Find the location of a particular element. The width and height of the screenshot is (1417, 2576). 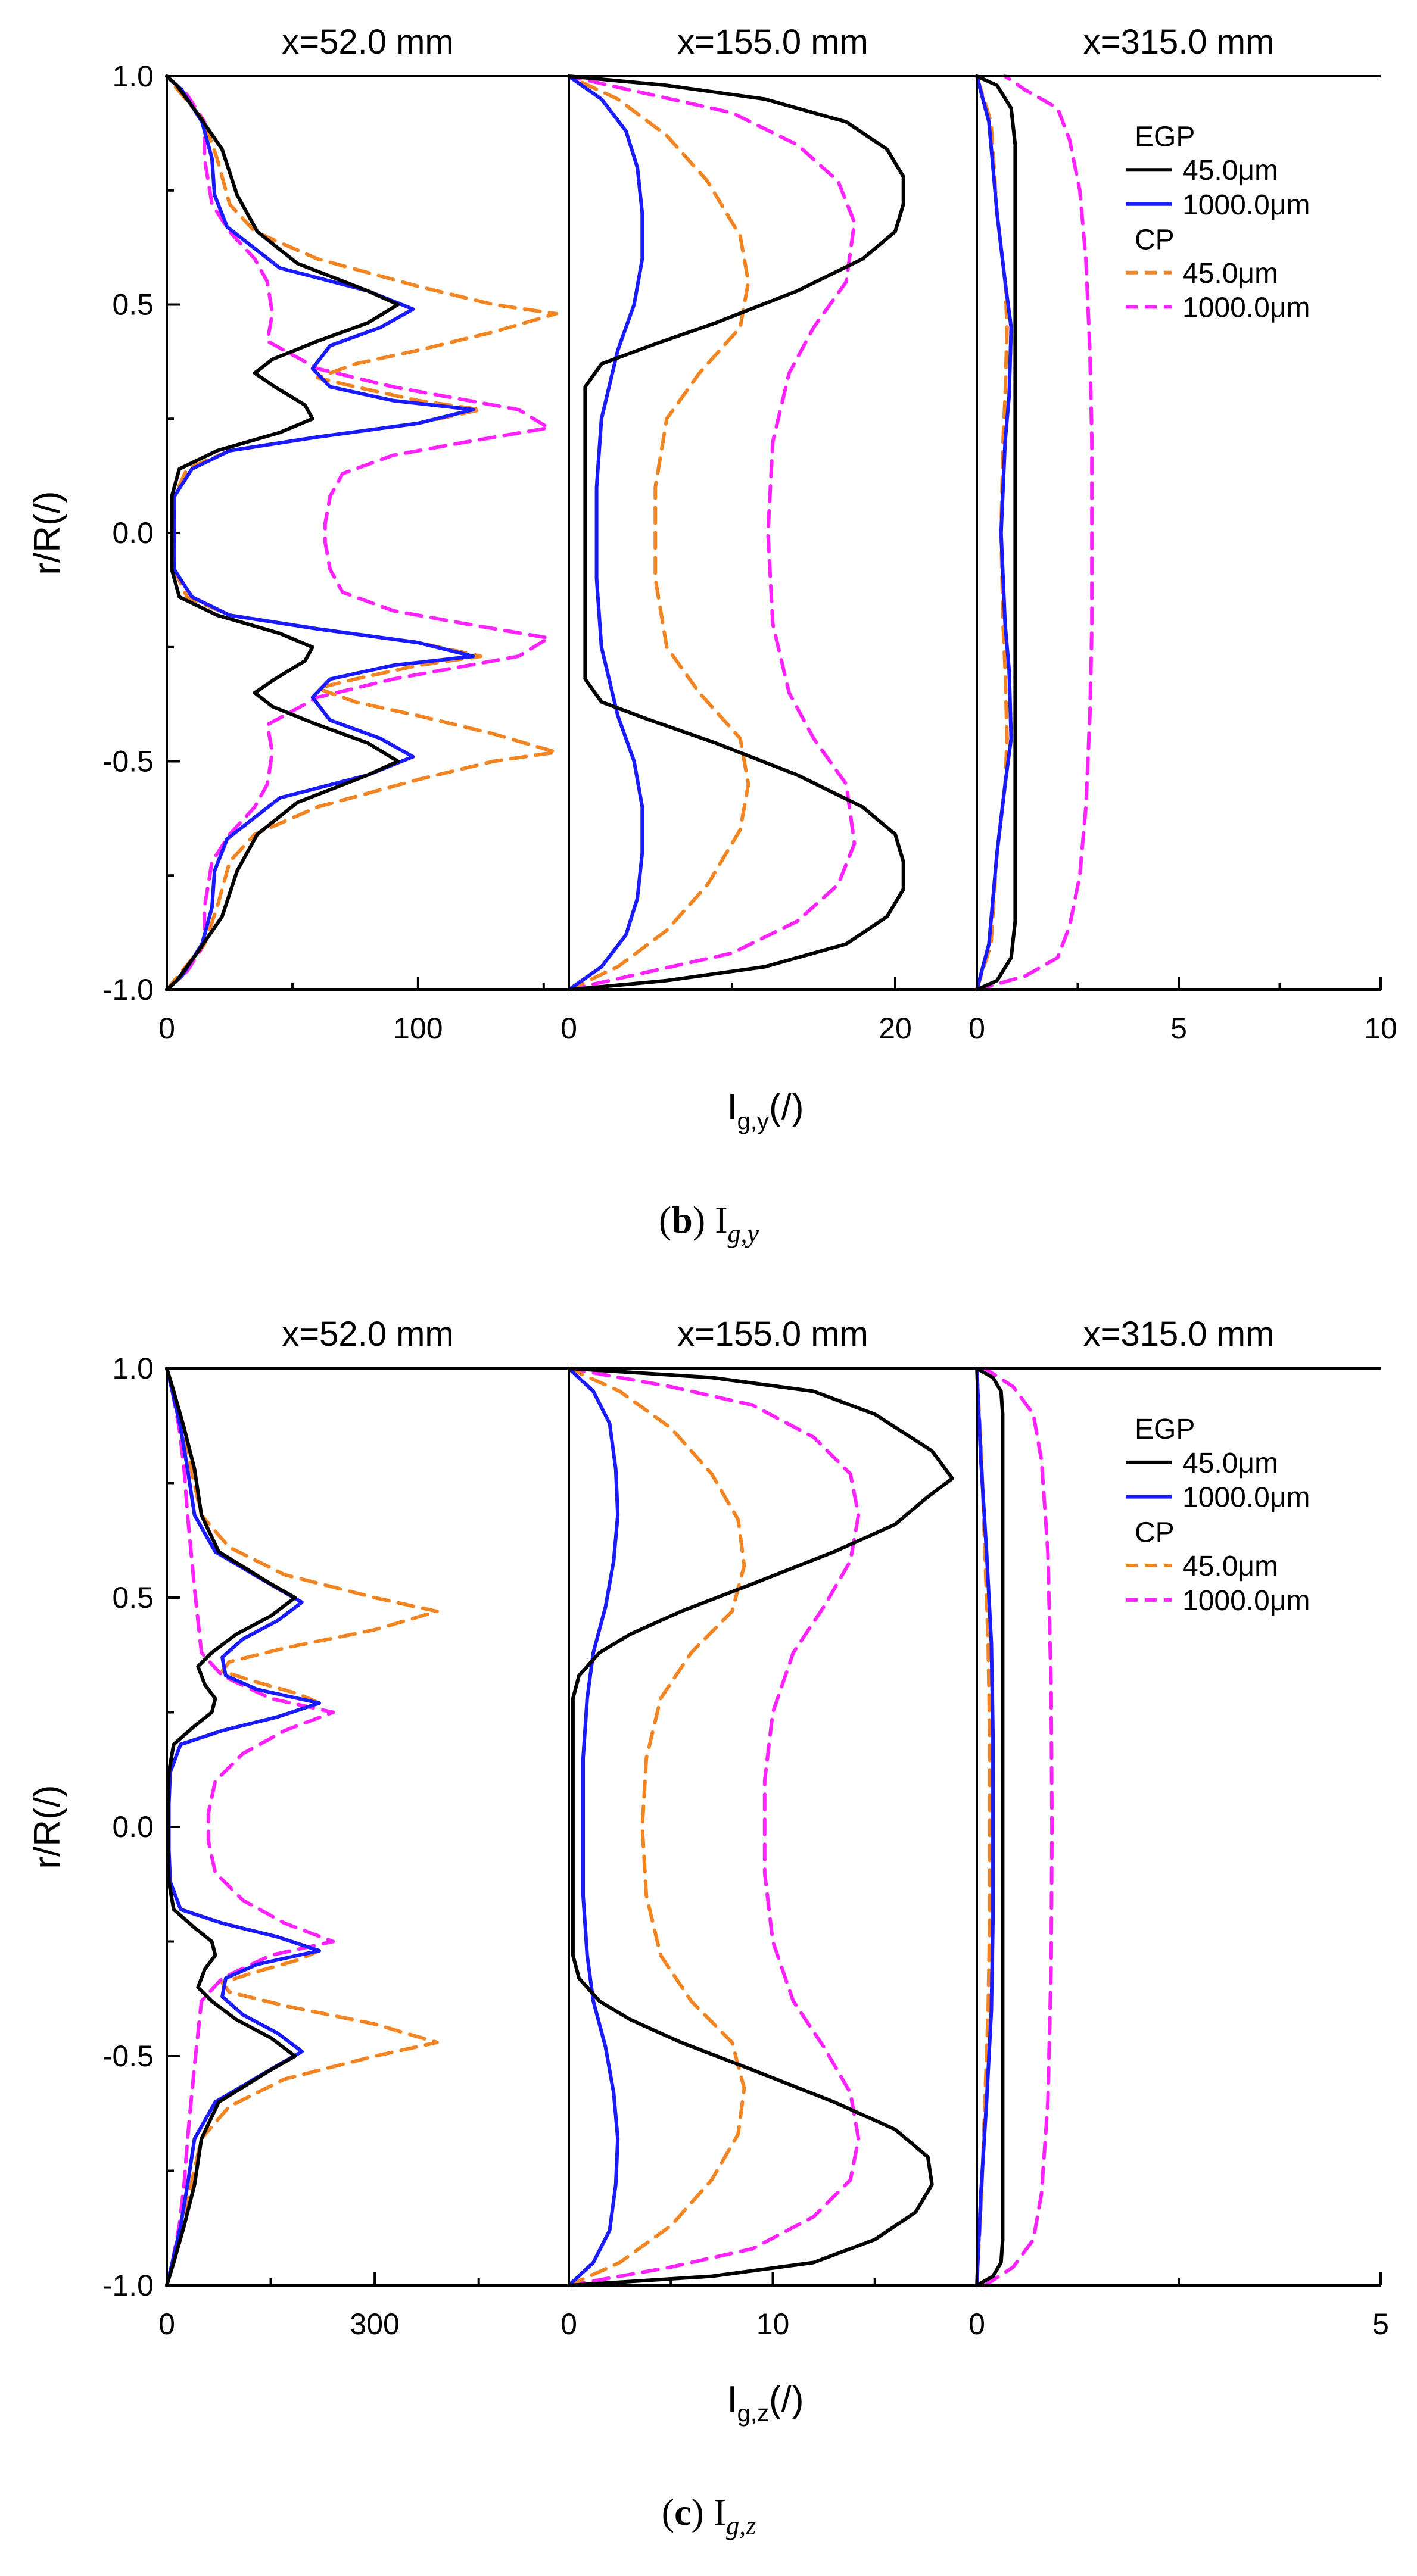

figure-b-panel-3-series-cp1000 is located at coordinates (1034, 532).